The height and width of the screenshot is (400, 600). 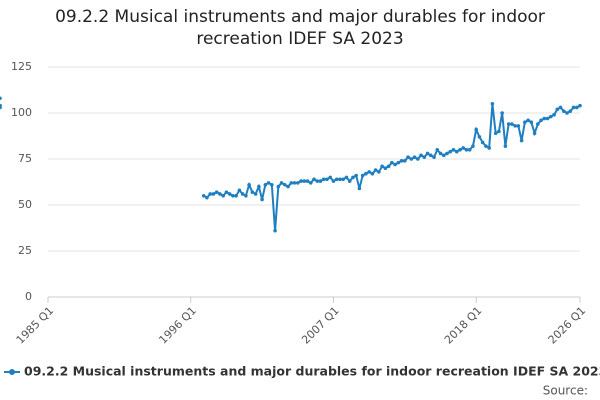 I want to click on x-tick-label: 1985 Q1, so click(x=35, y=325).